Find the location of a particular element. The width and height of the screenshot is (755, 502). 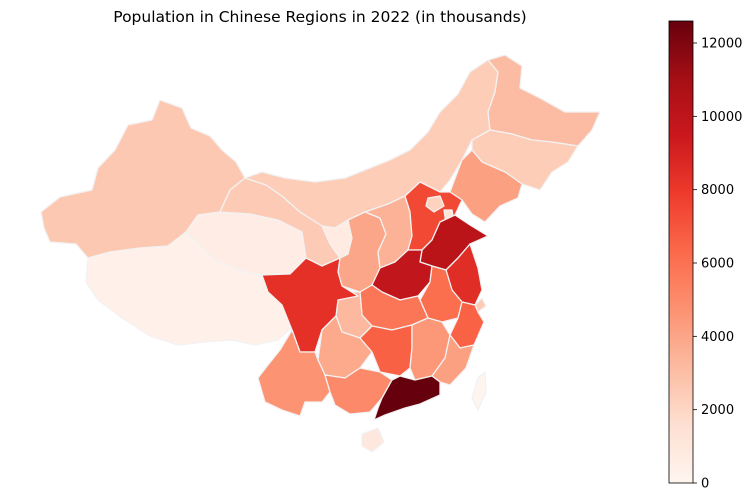

region-hainan is located at coordinates (373, 440).